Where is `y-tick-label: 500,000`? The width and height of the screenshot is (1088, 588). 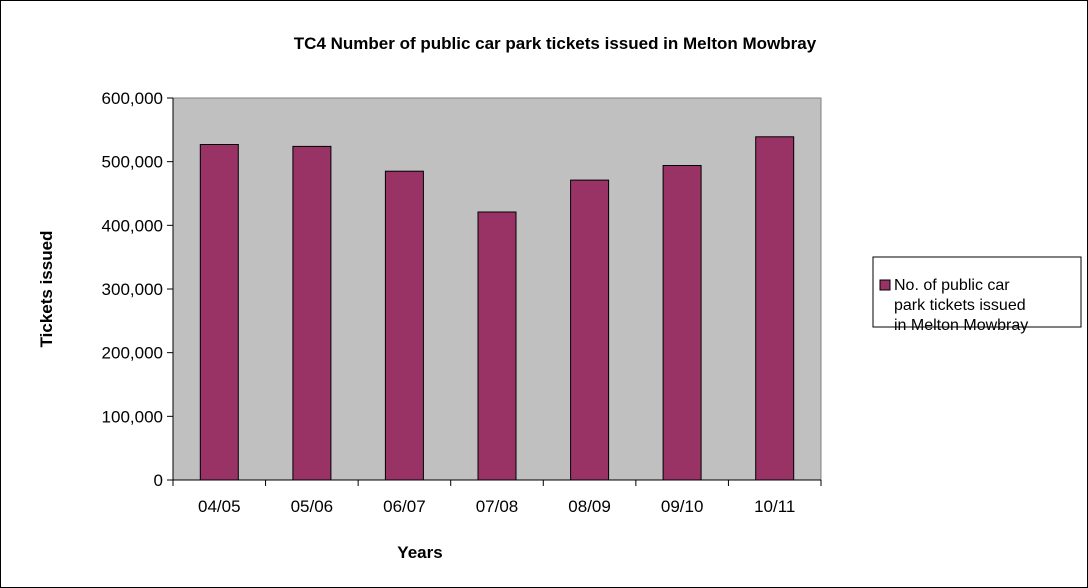
y-tick-label: 500,000 is located at coordinates (132, 162).